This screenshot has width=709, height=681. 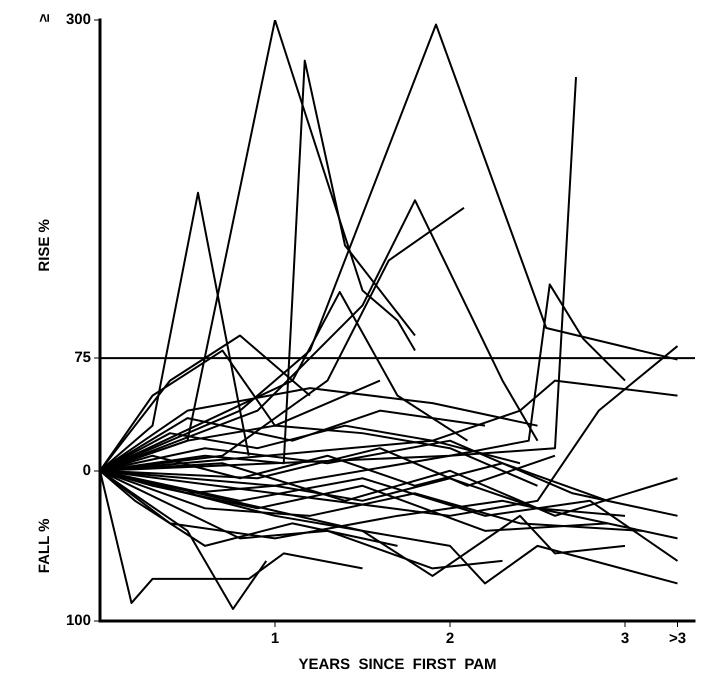 What do you see at coordinates (625, 639) in the screenshot?
I see `x-tick-label: 3` at bounding box center [625, 639].